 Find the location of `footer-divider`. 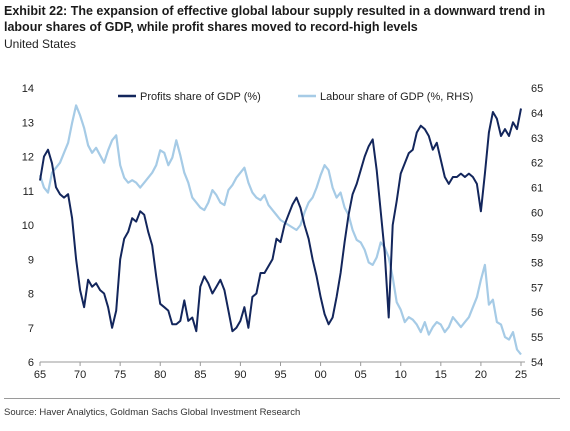

footer-divider is located at coordinates (282, 398).